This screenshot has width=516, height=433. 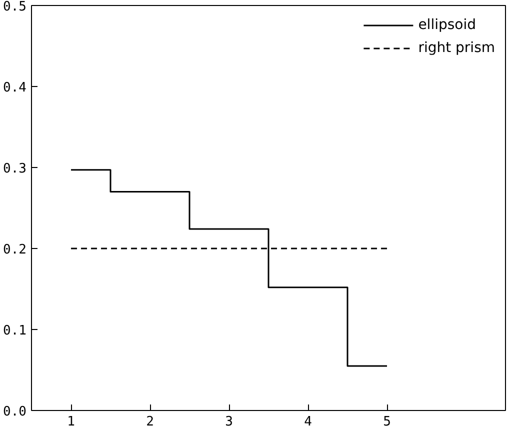 What do you see at coordinates (456, 48) in the screenshot?
I see `legend-label: right prism` at bounding box center [456, 48].